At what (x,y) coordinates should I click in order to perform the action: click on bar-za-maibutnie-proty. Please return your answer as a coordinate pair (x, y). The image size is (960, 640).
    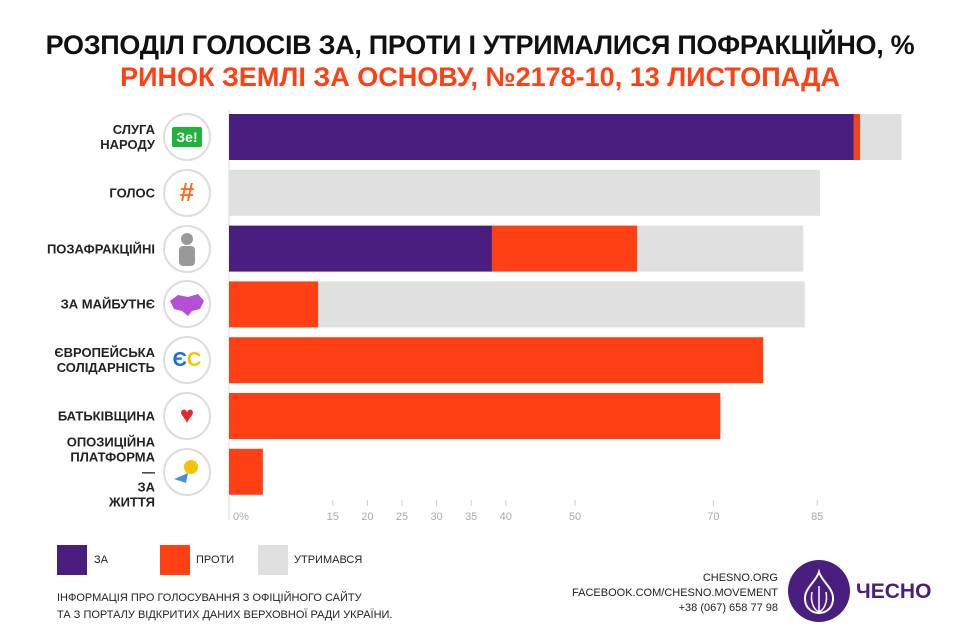
    Looking at the image, I should click on (274, 304).